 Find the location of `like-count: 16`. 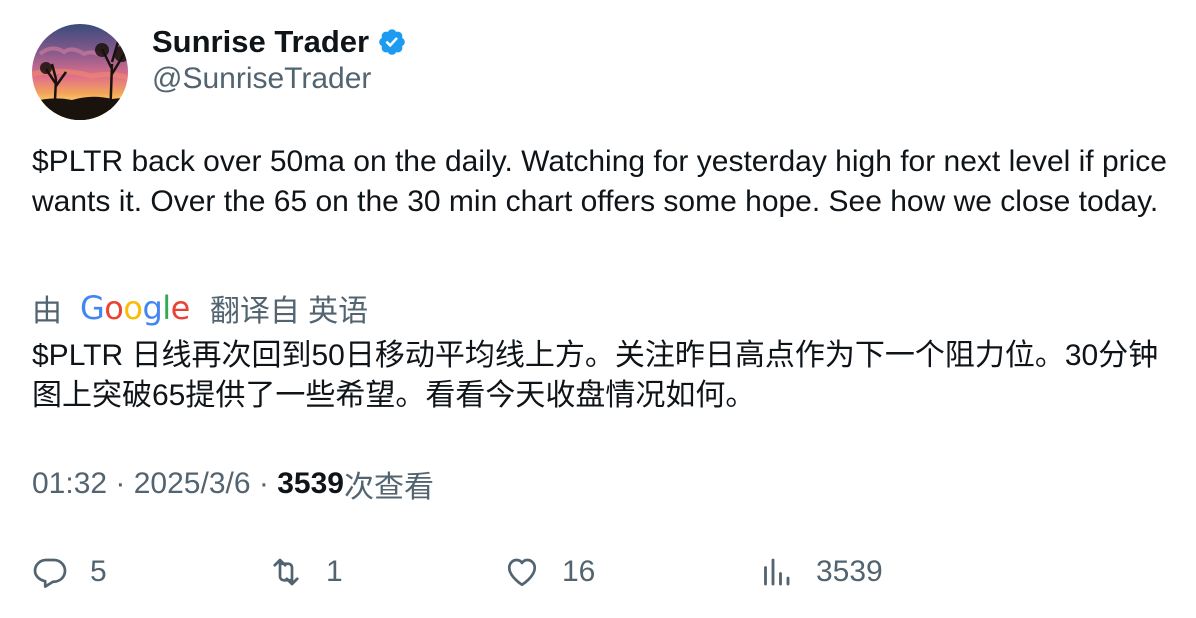

like-count: 16 is located at coordinates (579, 571).